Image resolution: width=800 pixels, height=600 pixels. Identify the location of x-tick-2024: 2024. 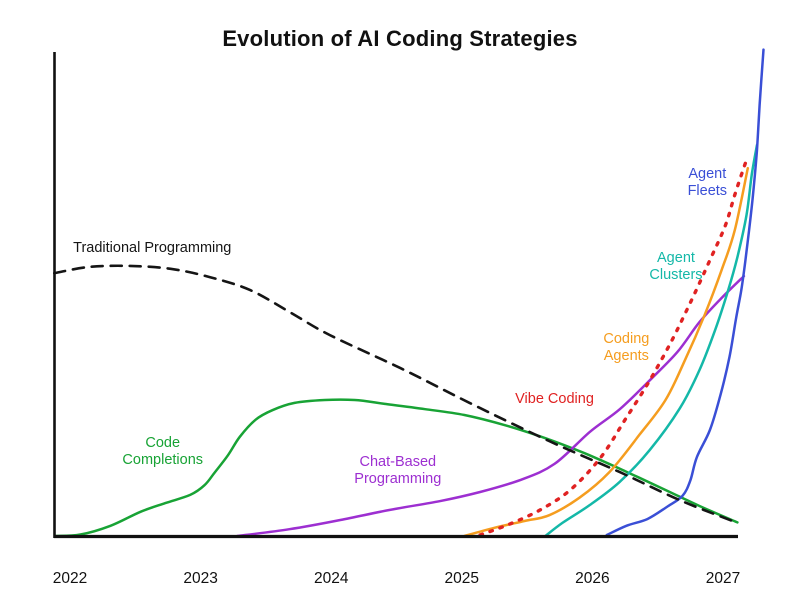
(331, 578).